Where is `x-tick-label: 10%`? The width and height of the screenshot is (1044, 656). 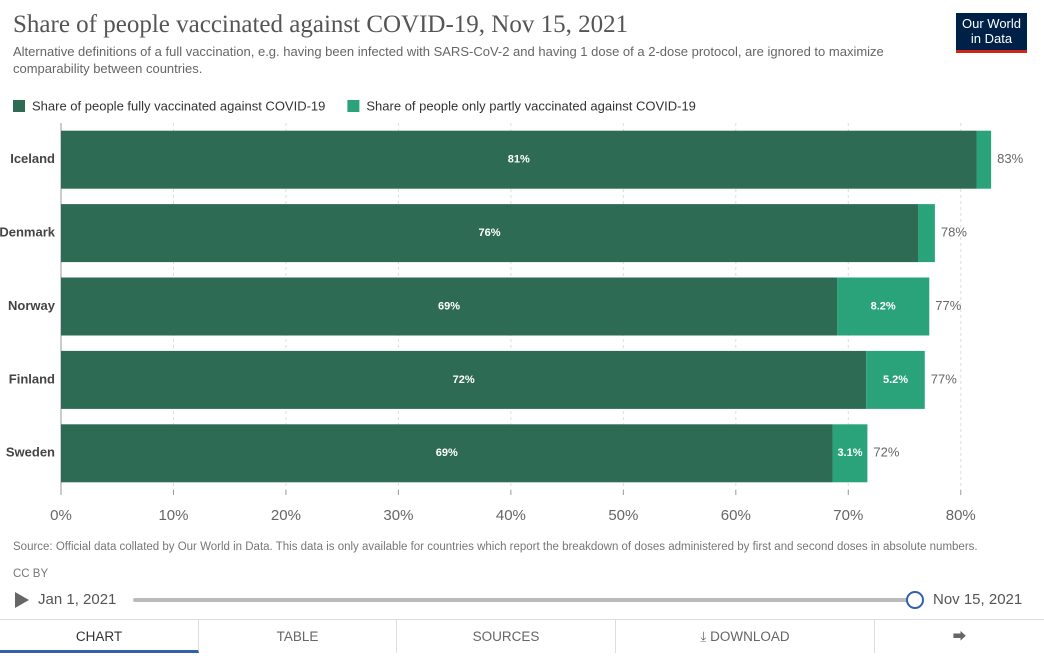 x-tick-label: 10% is located at coordinates (173, 515).